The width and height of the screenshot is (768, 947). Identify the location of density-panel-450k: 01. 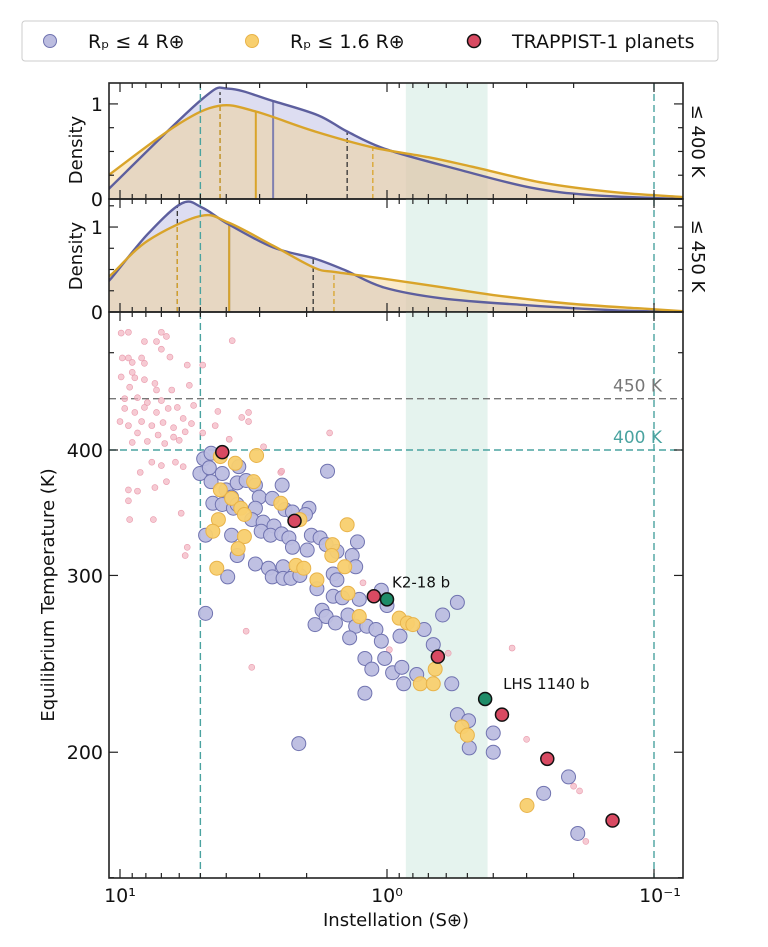
(387, 261).